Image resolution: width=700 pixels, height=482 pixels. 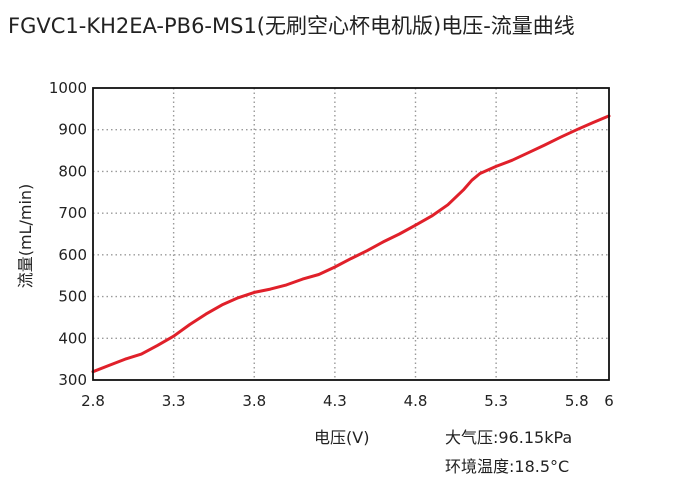 What do you see at coordinates (72, 171) in the screenshot?
I see `y-tick-label: 800` at bounding box center [72, 171].